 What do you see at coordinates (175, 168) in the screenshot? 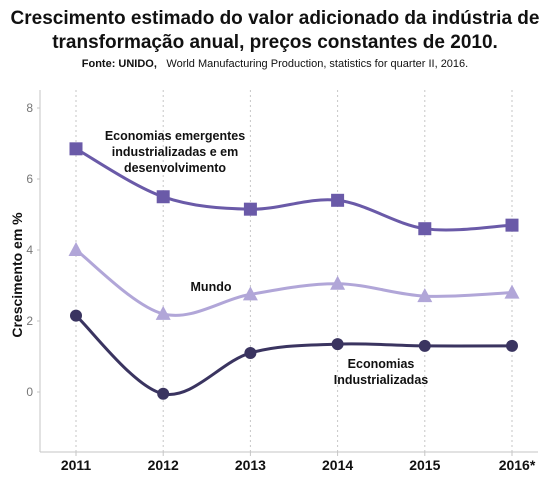
I see `series-label-line-0-2: desenvolvimento` at bounding box center [175, 168].